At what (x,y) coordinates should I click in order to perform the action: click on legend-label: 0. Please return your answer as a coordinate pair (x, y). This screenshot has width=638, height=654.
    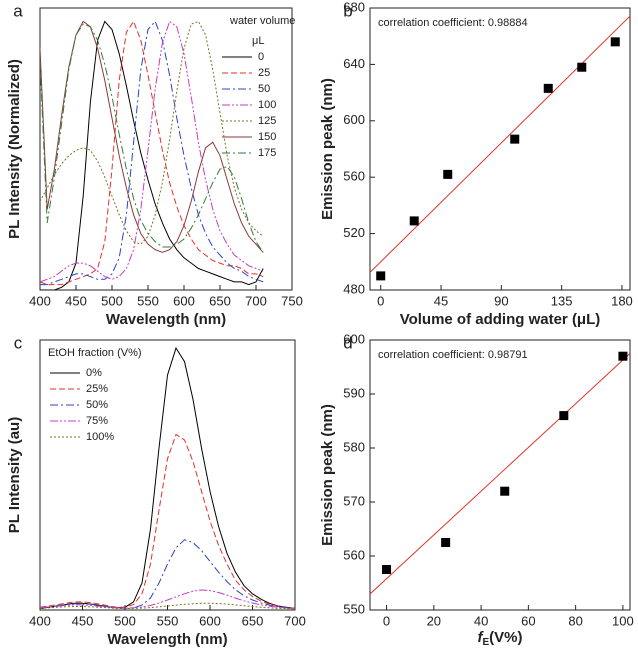
    Looking at the image, I should click on (261, 57).